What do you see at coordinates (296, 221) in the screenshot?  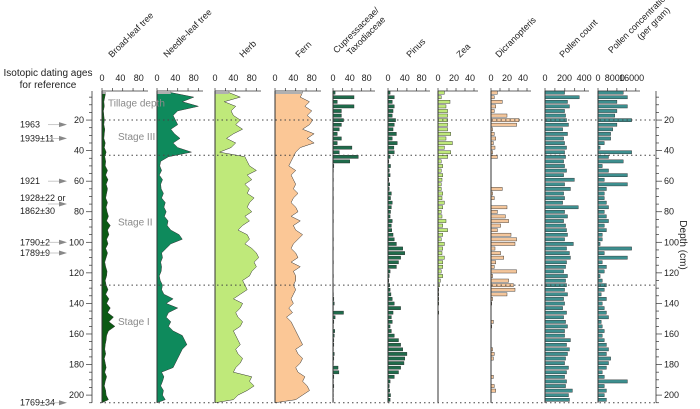 I see `panel-fern: Fern 0 40 80` at bounding box center [296, 221].